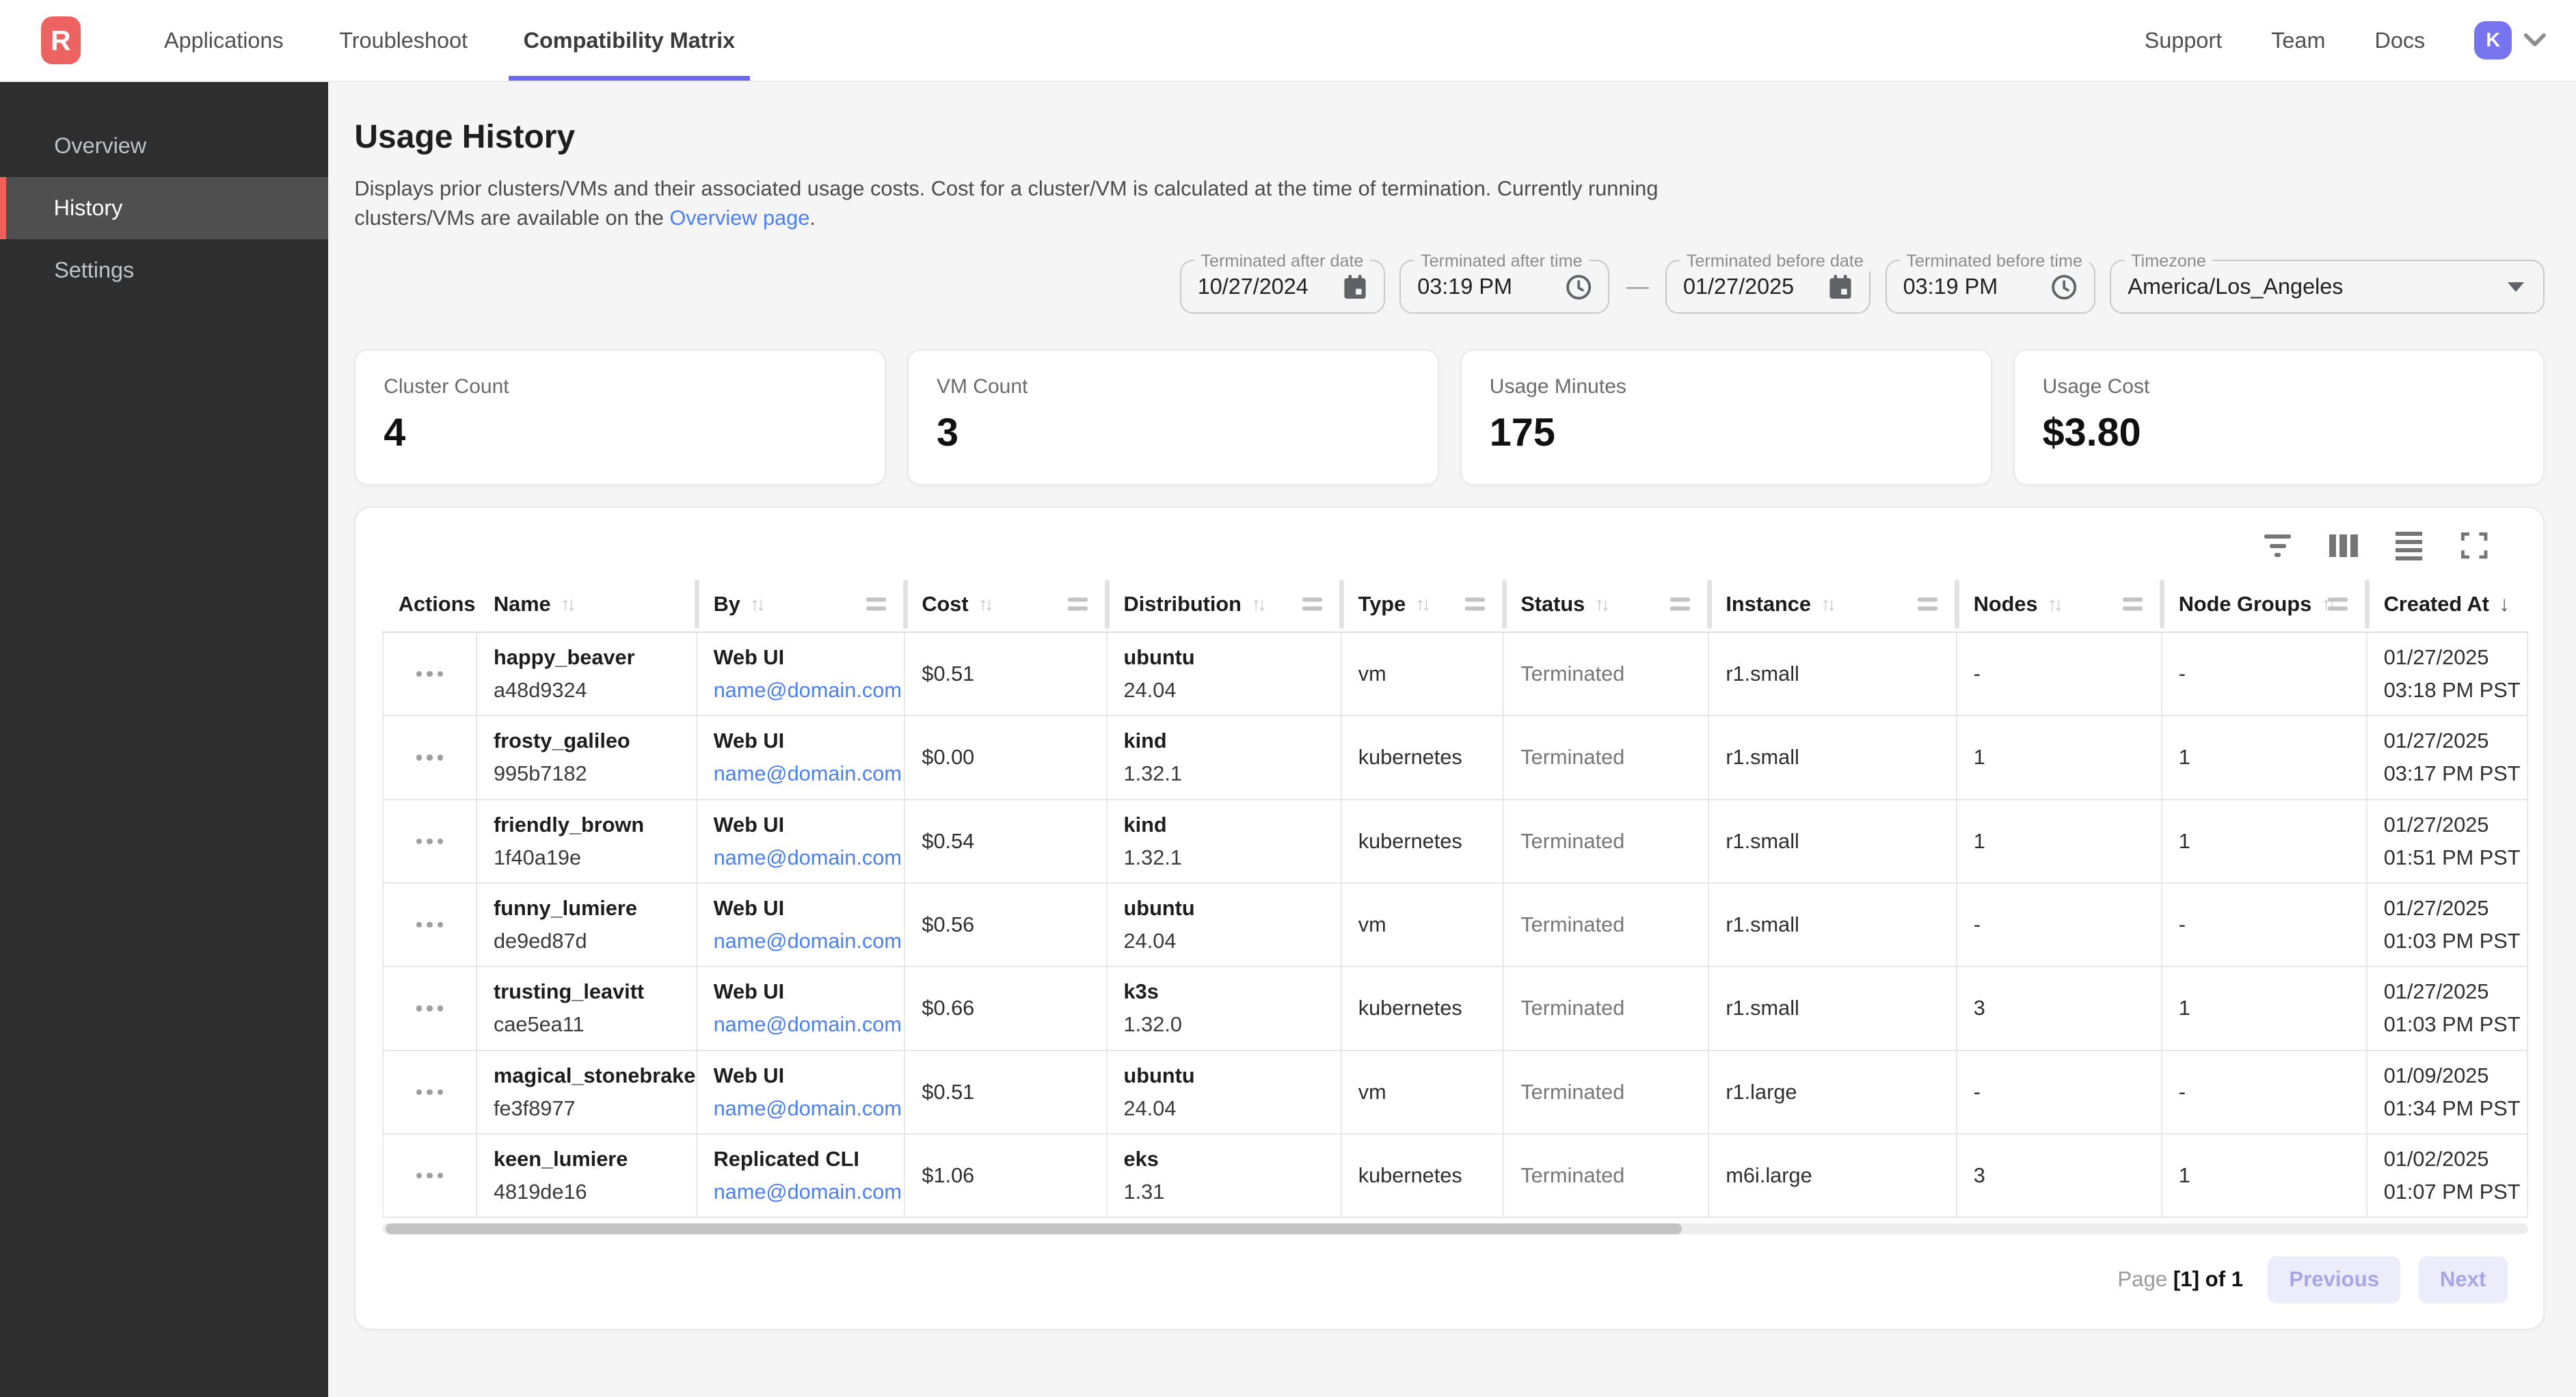 The height and width of the screenshot is (1397, 2576). What do you see at coordinates (2504, 603) in the screenshot?
I see `sort-desc-icon: ↓` at bounding box center [2504, 603].